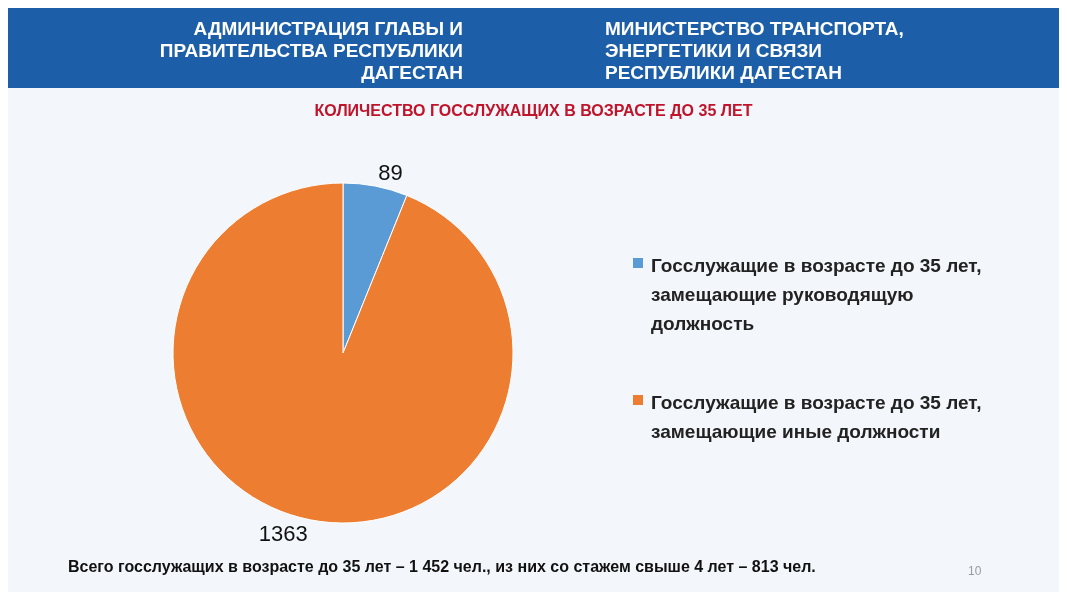 The width and height of the screenshot is (1067, 600). What do you see at coordinates (533, 111) in the screenshot?
I see `chart-title: КОЛИЧЕСТВО ГОССЛУЖАЩИХ В ВОЗРАСТЕ ДО 35 ЛЕТ` at bounding box center [533, 111].